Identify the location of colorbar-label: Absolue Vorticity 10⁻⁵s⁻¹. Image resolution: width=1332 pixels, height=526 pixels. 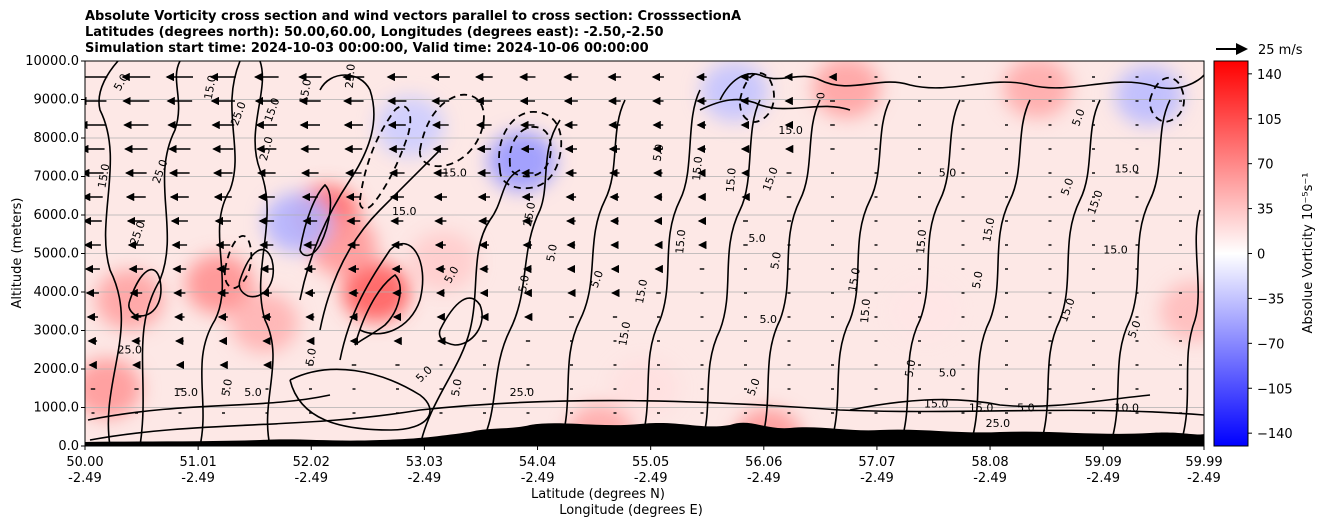
(1308, 253).